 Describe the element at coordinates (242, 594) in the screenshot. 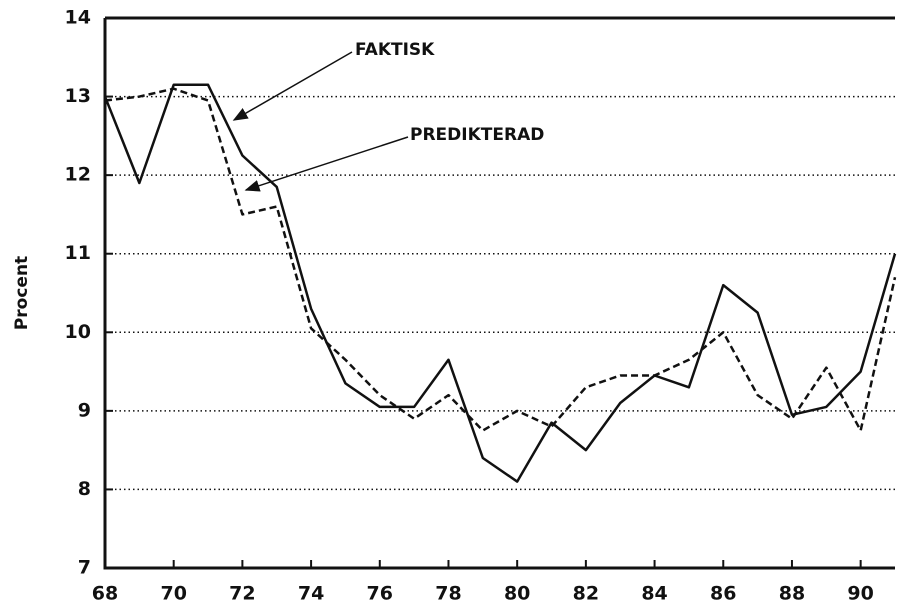

I see `x-tick-label: 72` at that location.